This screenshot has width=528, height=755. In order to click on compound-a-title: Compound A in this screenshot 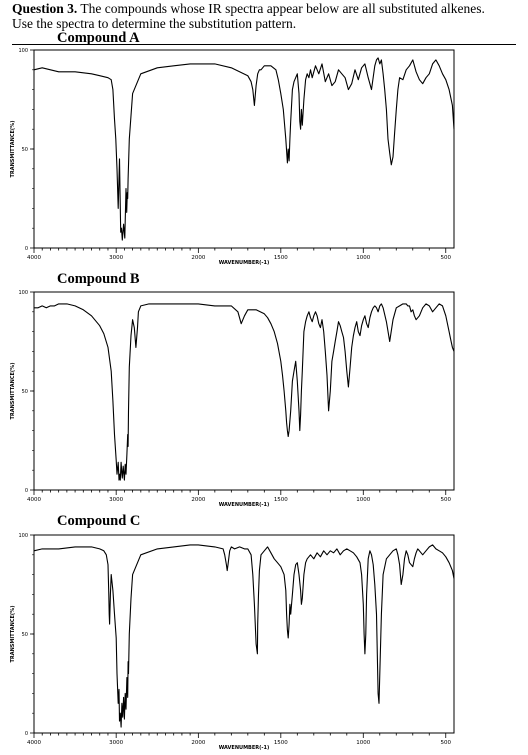, I will do `click(98, 38)`.